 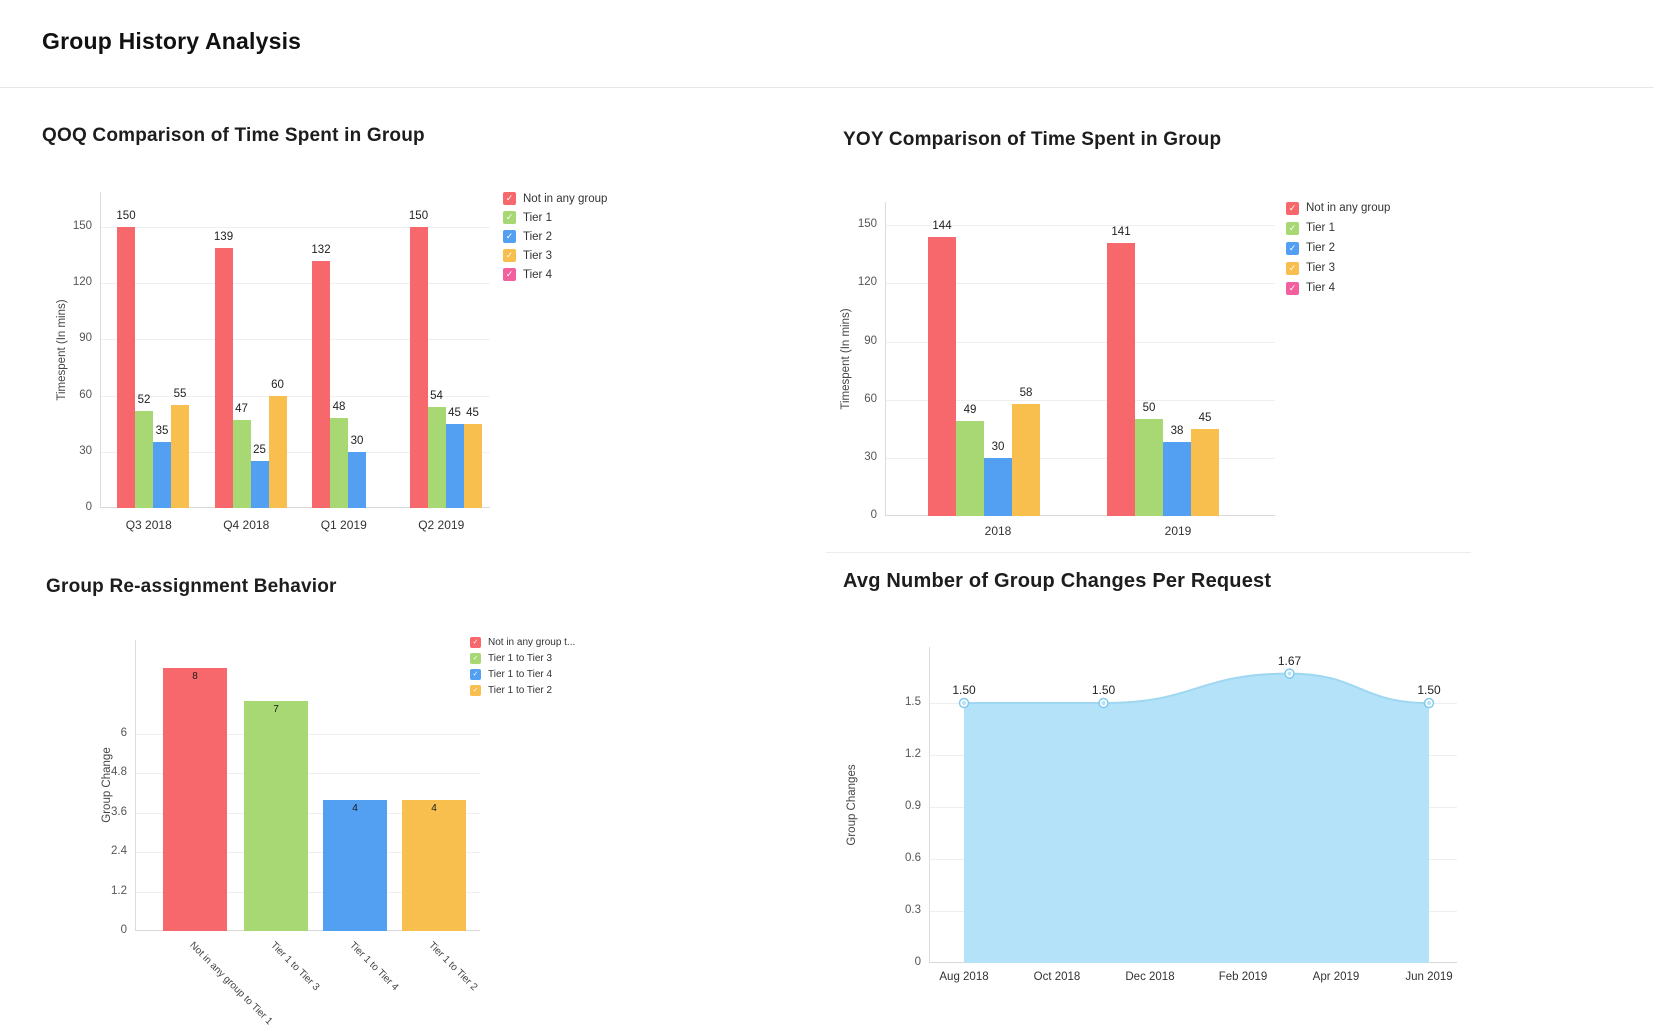 I want to click on chart-title-reassign: Group Re-assignment Behavior, so click(x=191, y=586).